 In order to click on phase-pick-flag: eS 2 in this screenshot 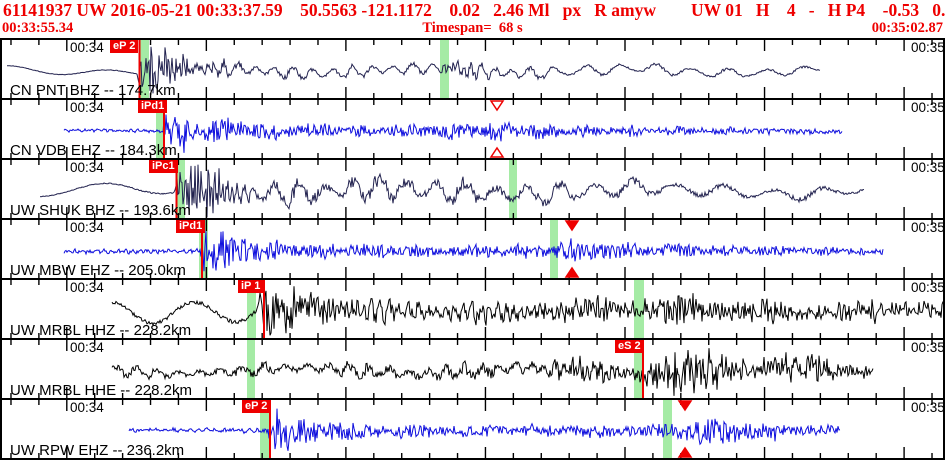, I will do `click(629, 346)`.